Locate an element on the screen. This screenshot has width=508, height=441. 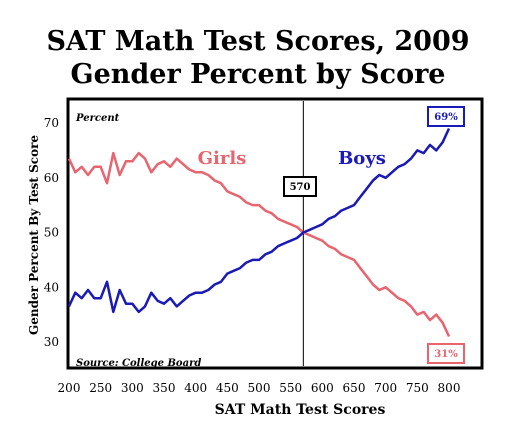
x-tick-label: 650 is located at coordinates (354, 388).